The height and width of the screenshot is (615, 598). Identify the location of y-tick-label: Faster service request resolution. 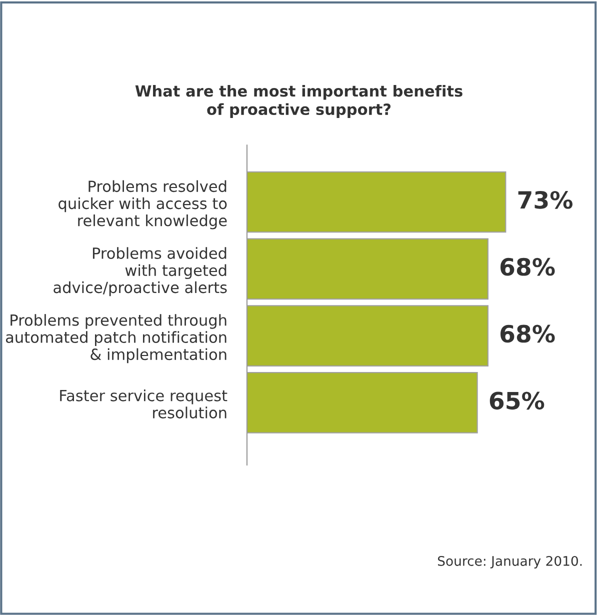
(144, 404).